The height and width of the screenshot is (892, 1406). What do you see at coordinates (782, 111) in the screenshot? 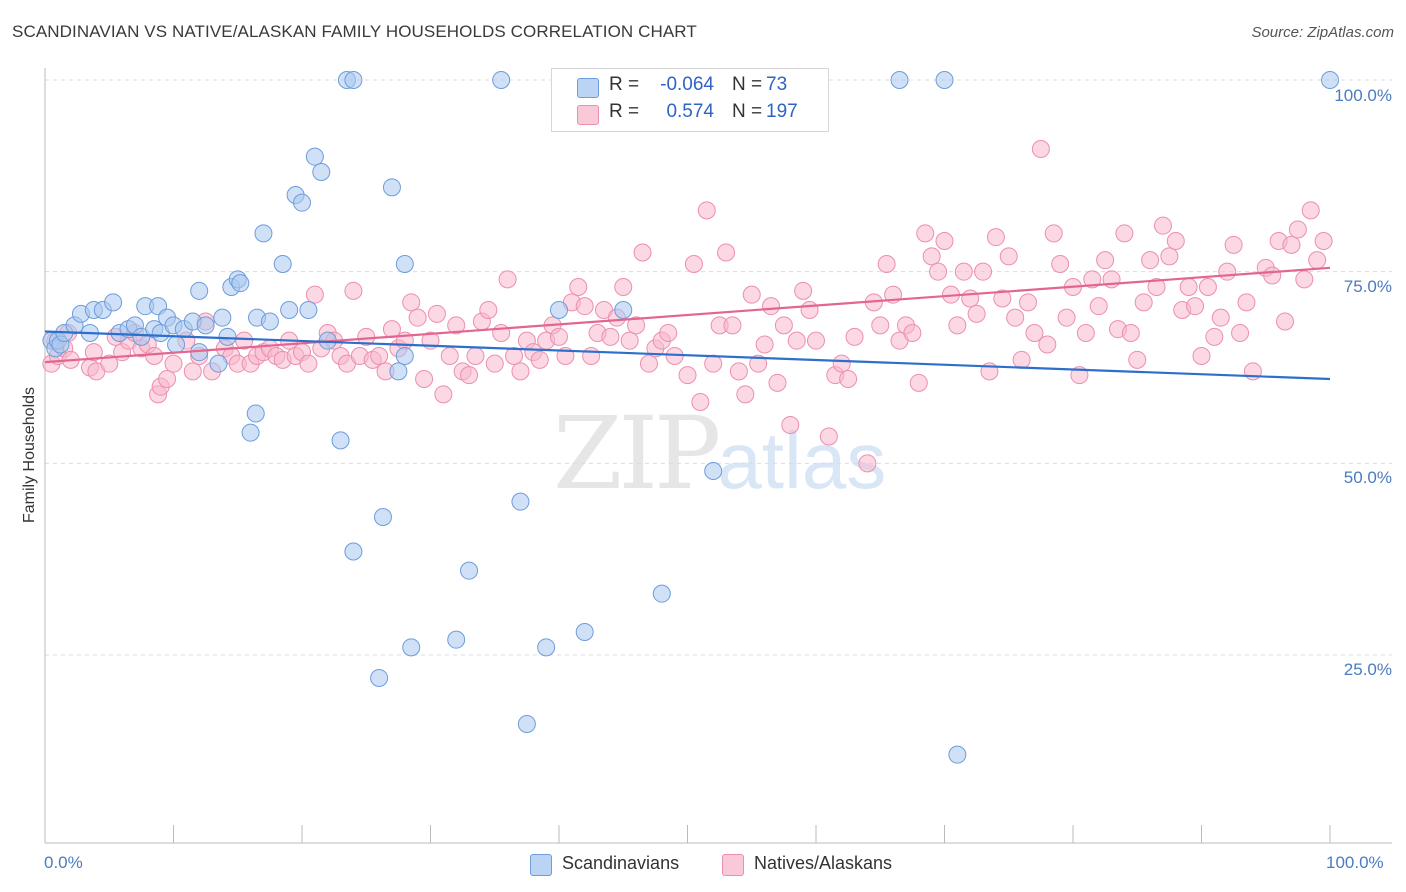
I see `legend-n-value: 197` at bounding box center [782, 111].